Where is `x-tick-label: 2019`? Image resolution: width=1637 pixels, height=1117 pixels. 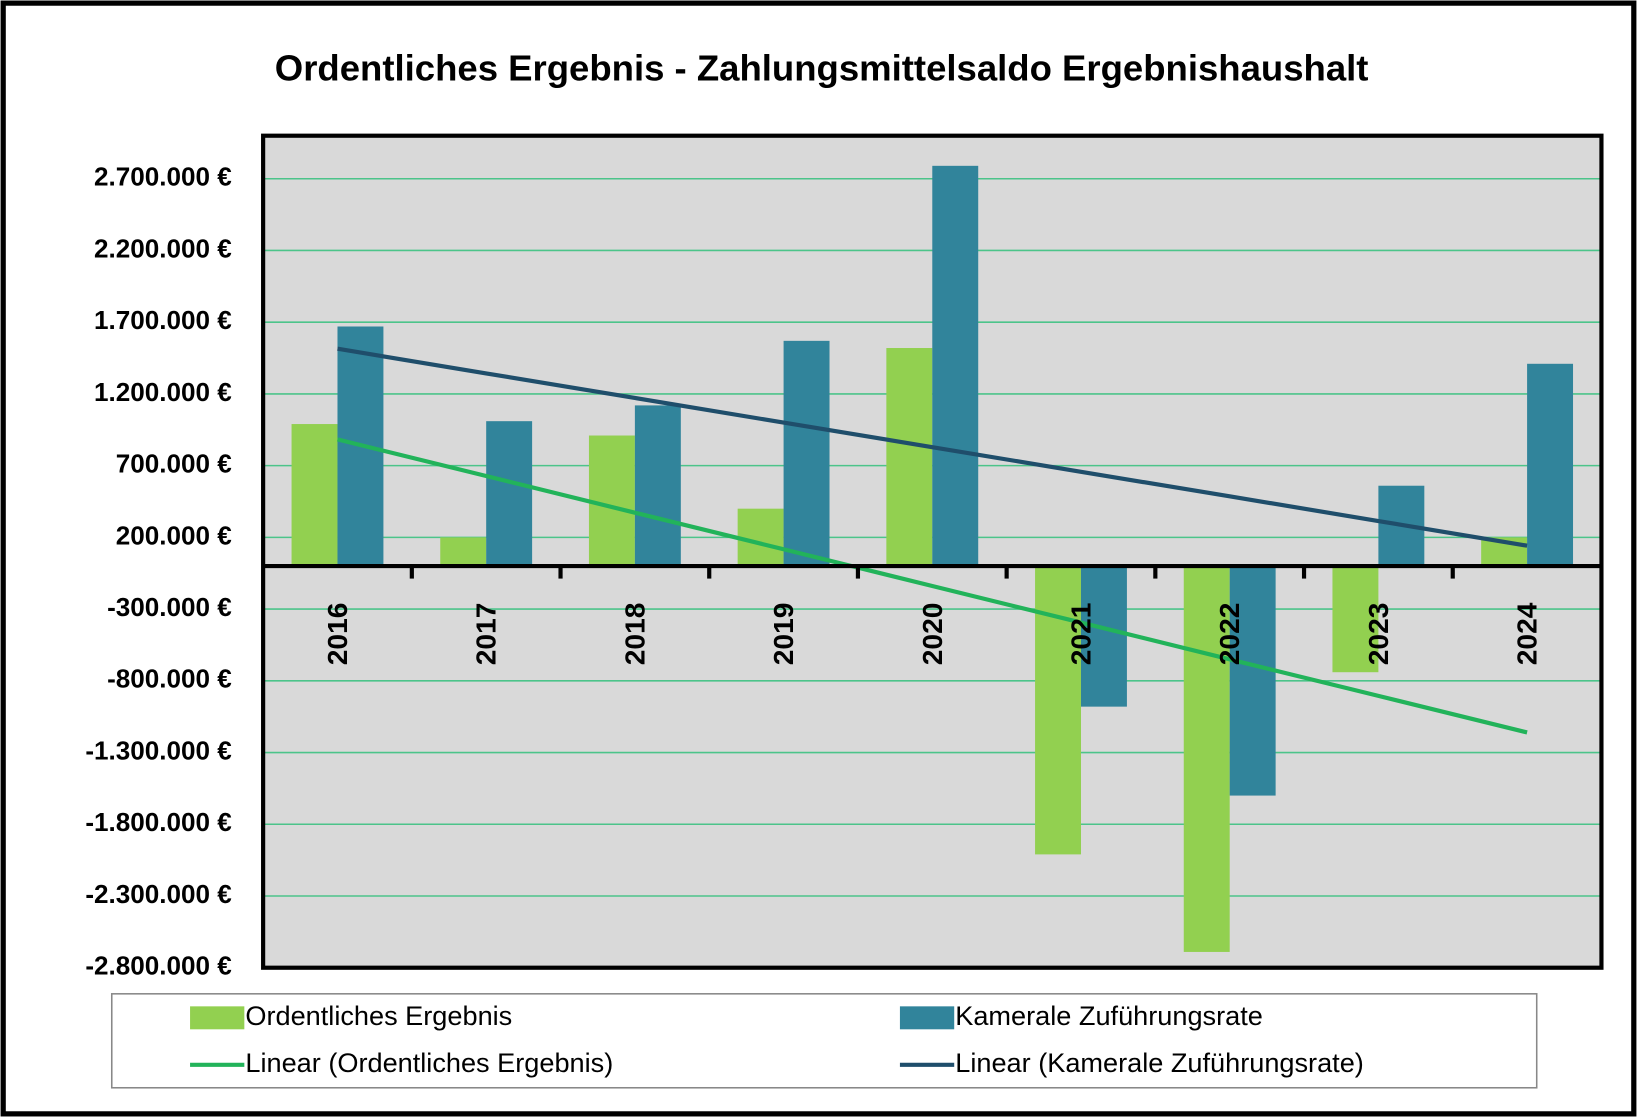
x-tick-label: 2019 is located at coordinates (783, 634).